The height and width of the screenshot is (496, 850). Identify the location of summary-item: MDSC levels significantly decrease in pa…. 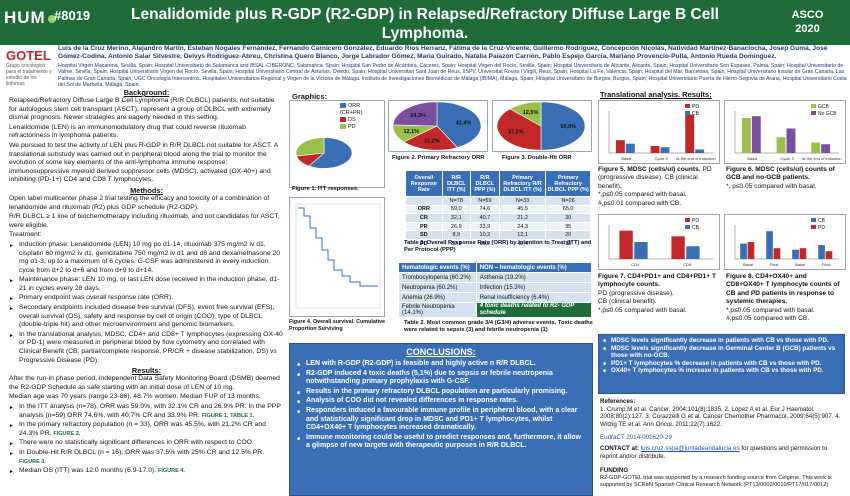
(721, 341).